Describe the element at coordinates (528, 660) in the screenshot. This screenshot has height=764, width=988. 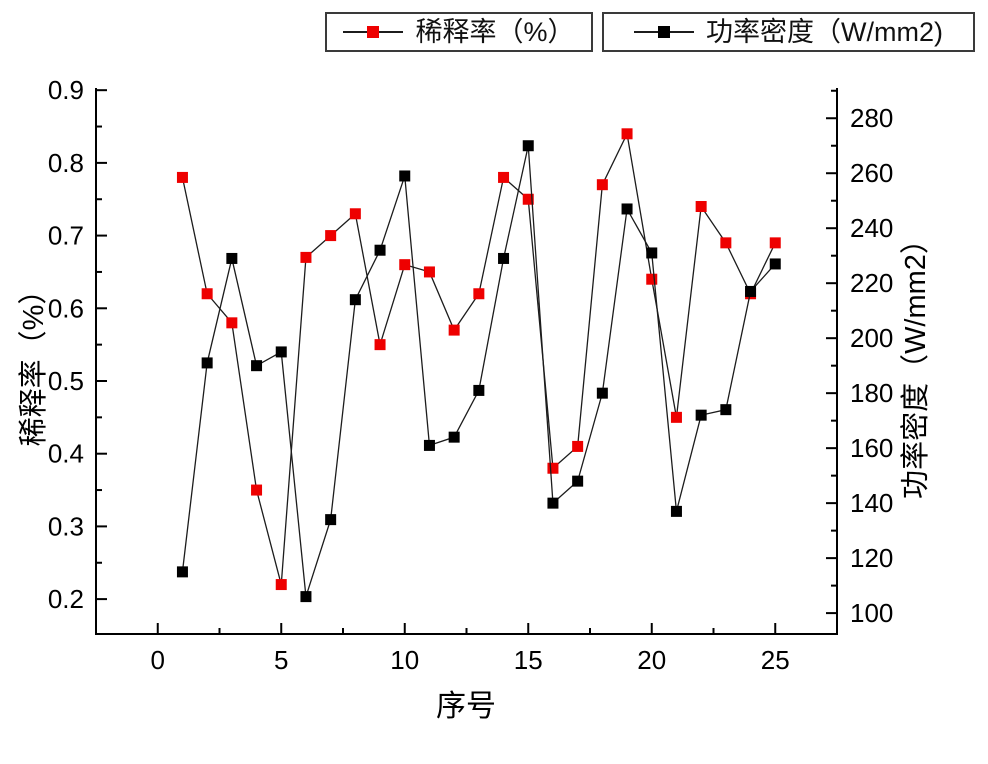
I see `x-axis-tick-label: 15` at that location.